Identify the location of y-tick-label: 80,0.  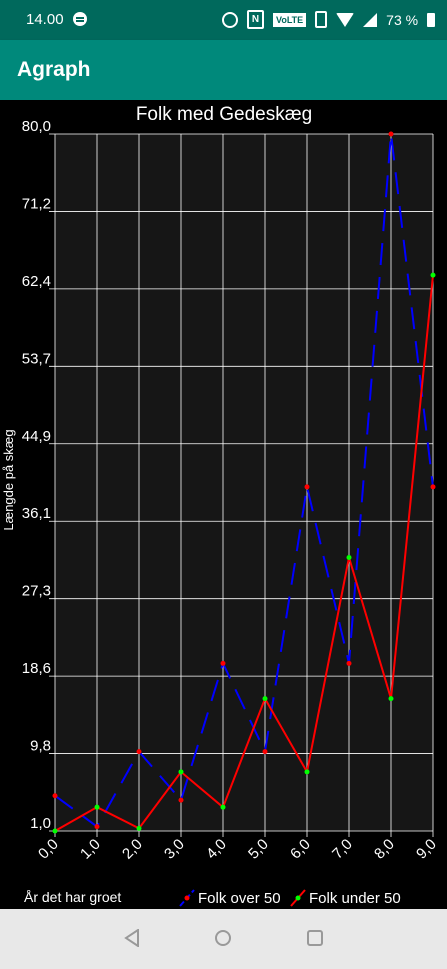
(36, 126).